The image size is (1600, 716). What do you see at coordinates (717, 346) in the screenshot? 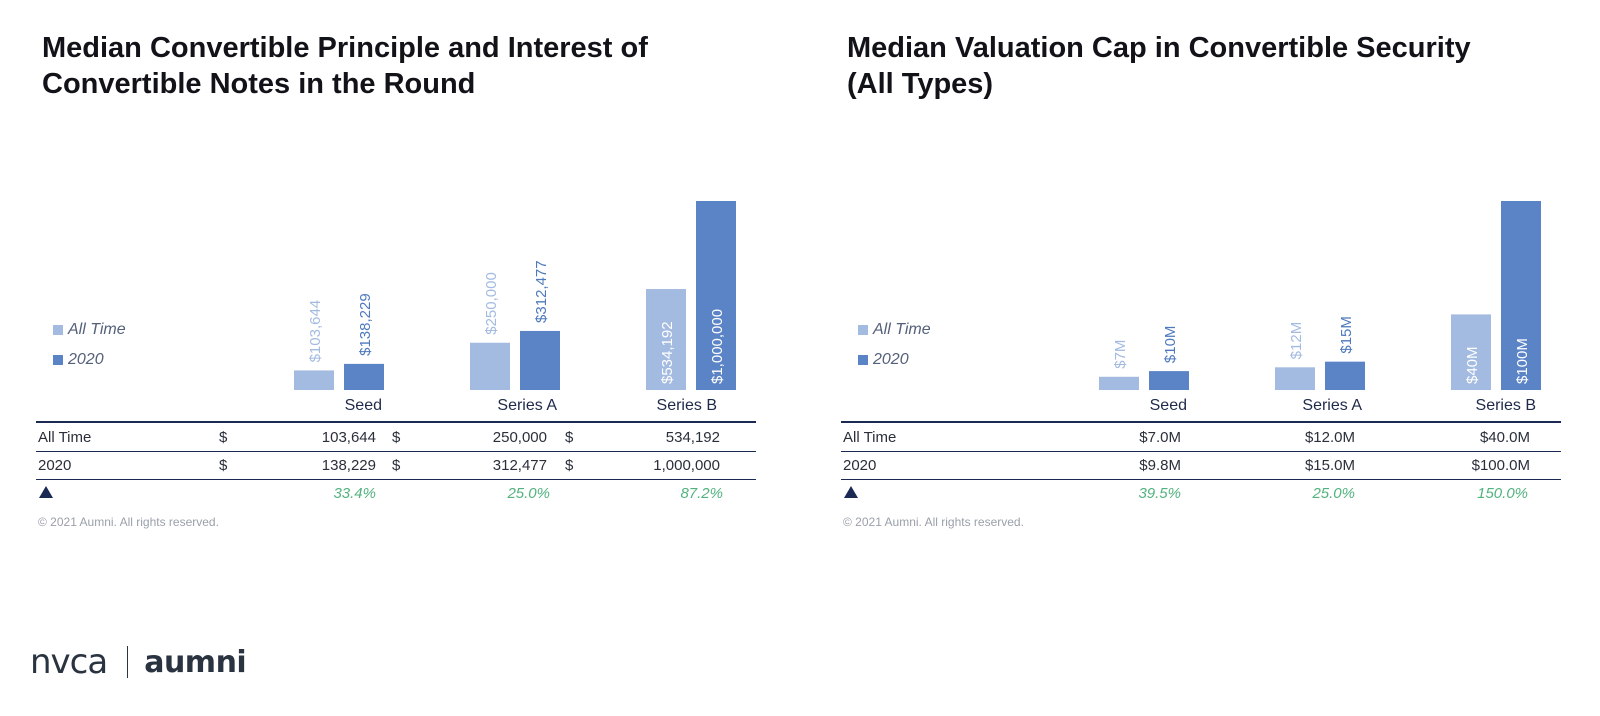
I see `data-label: $1,000,000` at bounding box center [717, 346].